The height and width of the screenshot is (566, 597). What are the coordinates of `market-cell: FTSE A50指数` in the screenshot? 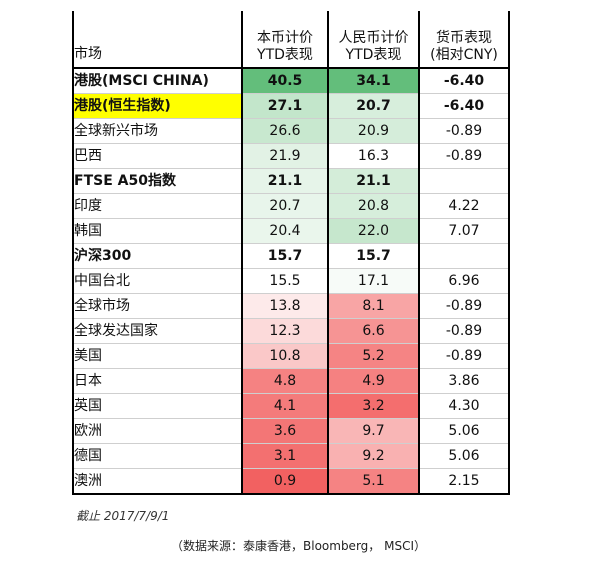 It's located at (157, 181).